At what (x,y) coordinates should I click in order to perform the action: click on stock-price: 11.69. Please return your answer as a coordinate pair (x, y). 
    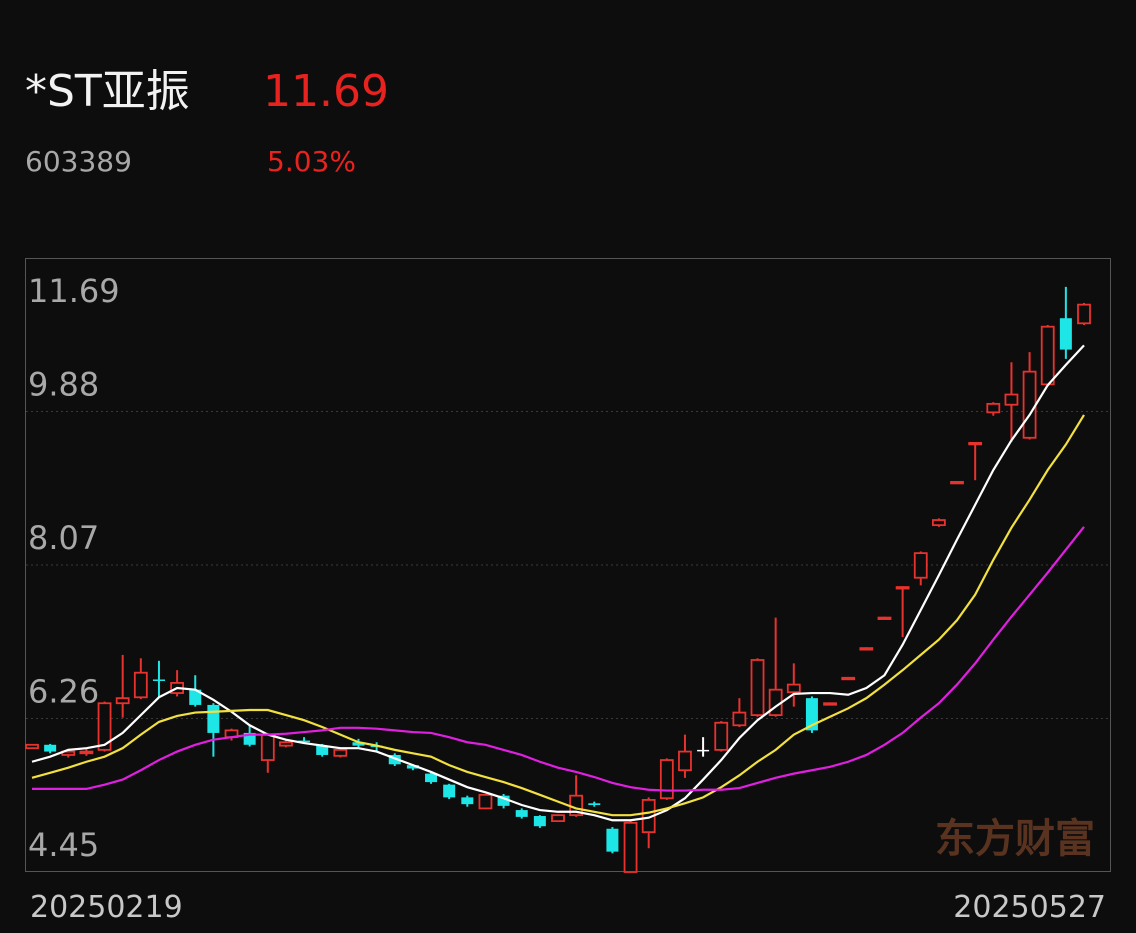
    Looking at the image, I should click on (326, 91).